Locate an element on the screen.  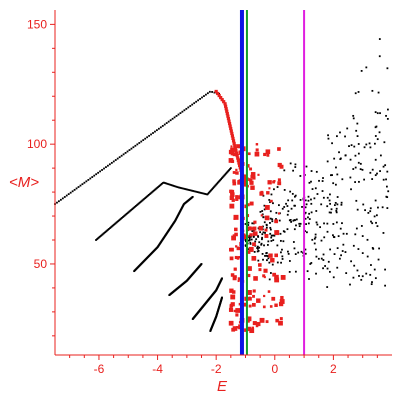
vertical-lines-layer is located at coordinates (272, 182).